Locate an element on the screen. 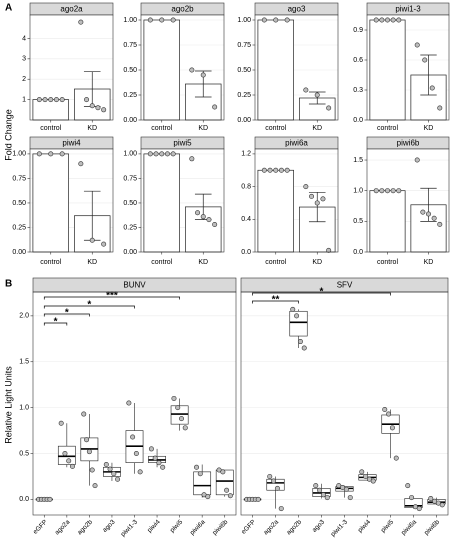  y-tick-label: 2.0 is located at coordinates (24, 316).